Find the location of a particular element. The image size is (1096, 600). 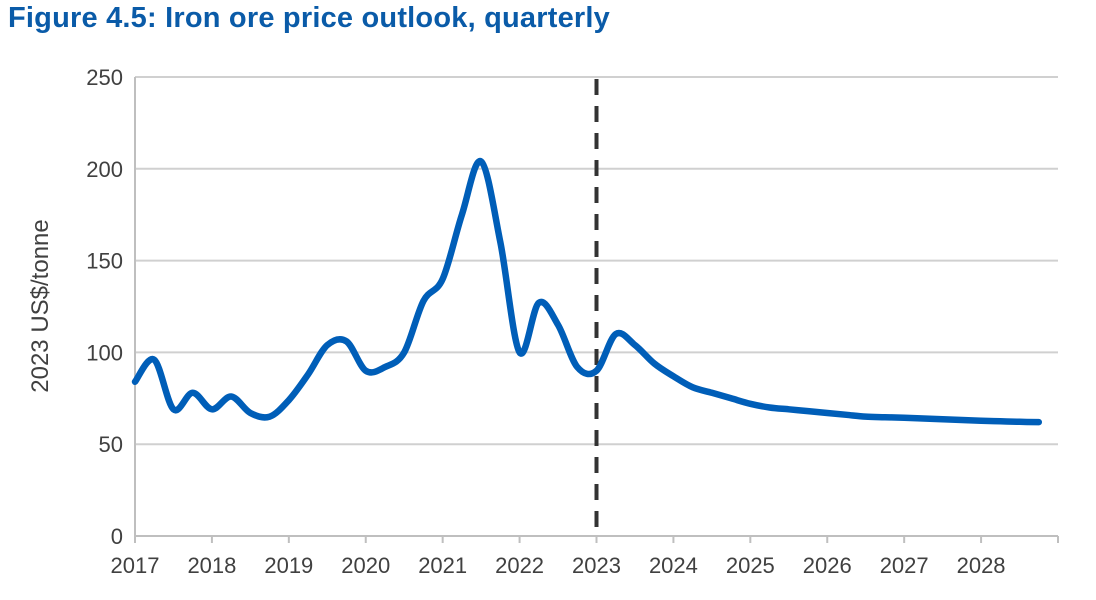

y-tick-label: 0 is located at coordinates (117, 536).